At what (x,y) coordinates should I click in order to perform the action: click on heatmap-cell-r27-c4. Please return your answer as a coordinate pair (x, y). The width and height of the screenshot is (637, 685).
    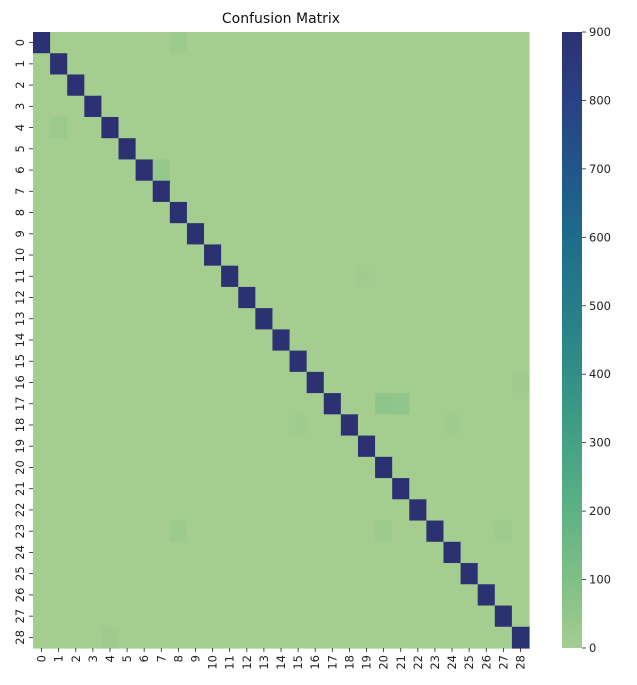
    Looking at the image, I should click on (110, 616).